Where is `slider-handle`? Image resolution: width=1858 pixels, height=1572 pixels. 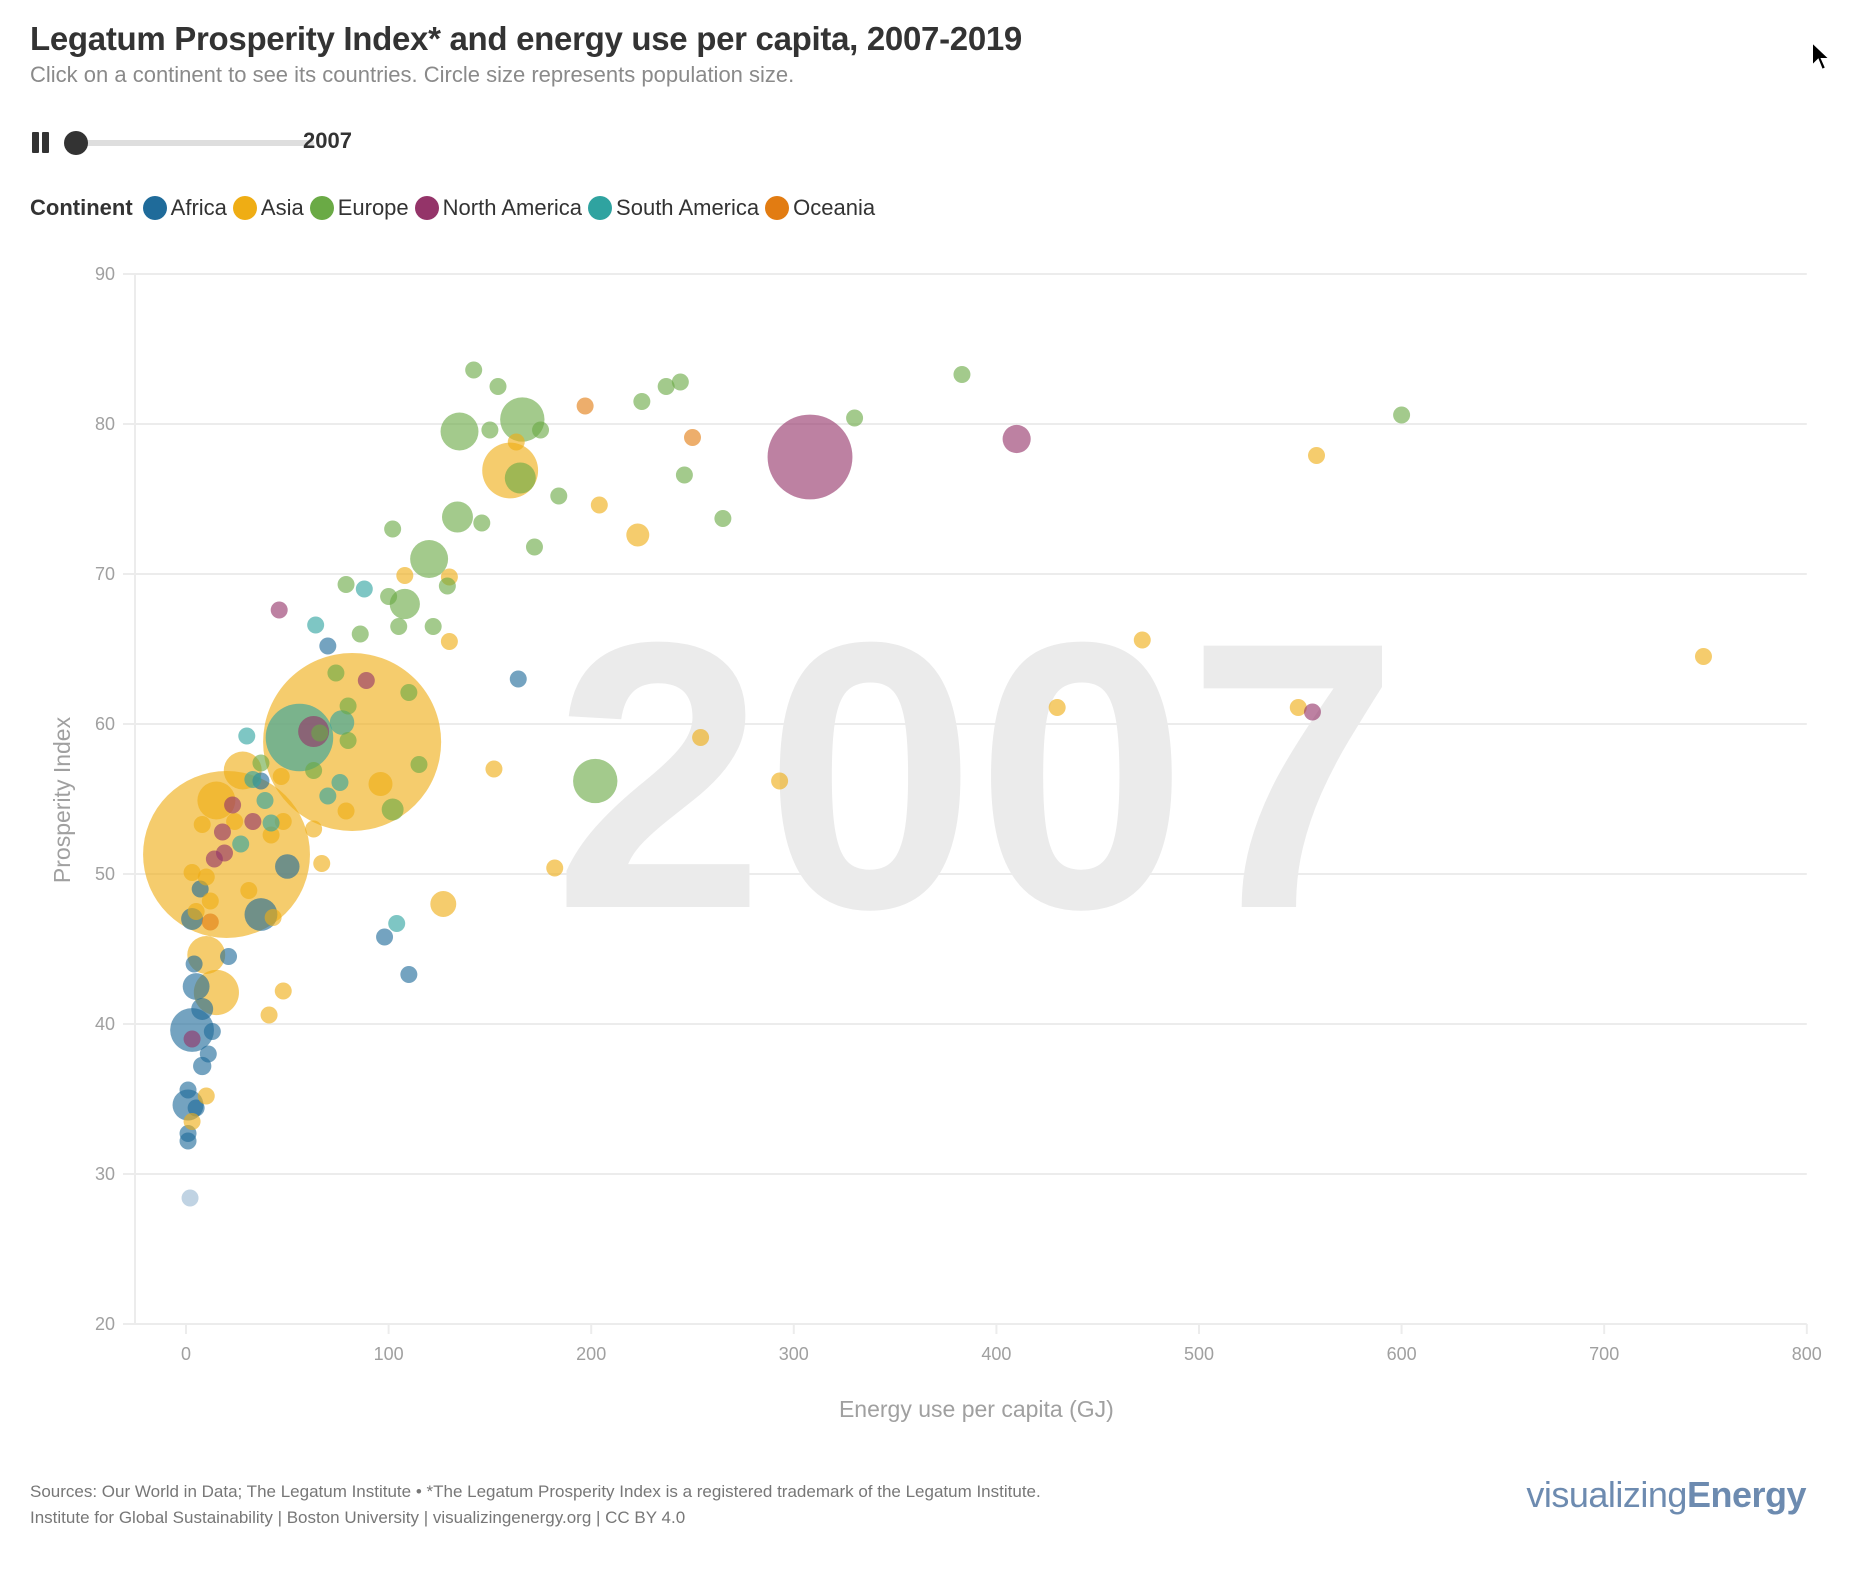 slider-handle is located at coordinates (76, 143).